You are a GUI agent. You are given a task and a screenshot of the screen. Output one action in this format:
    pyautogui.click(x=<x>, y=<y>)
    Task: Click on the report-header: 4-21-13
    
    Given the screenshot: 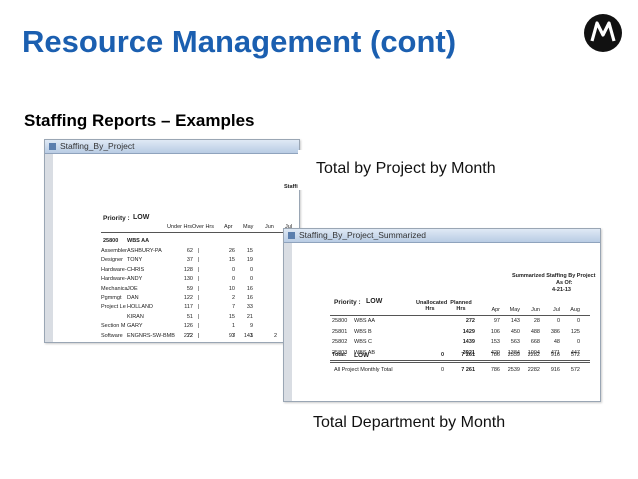 What is the action you would take?
    pyautogui.click(x=561, y=290)
    